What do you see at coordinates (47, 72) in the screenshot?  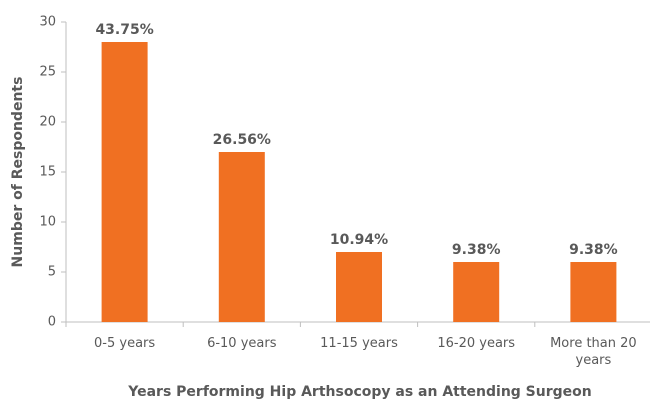 I see `y-tick-label: 25` at bounding box center [47, 72].